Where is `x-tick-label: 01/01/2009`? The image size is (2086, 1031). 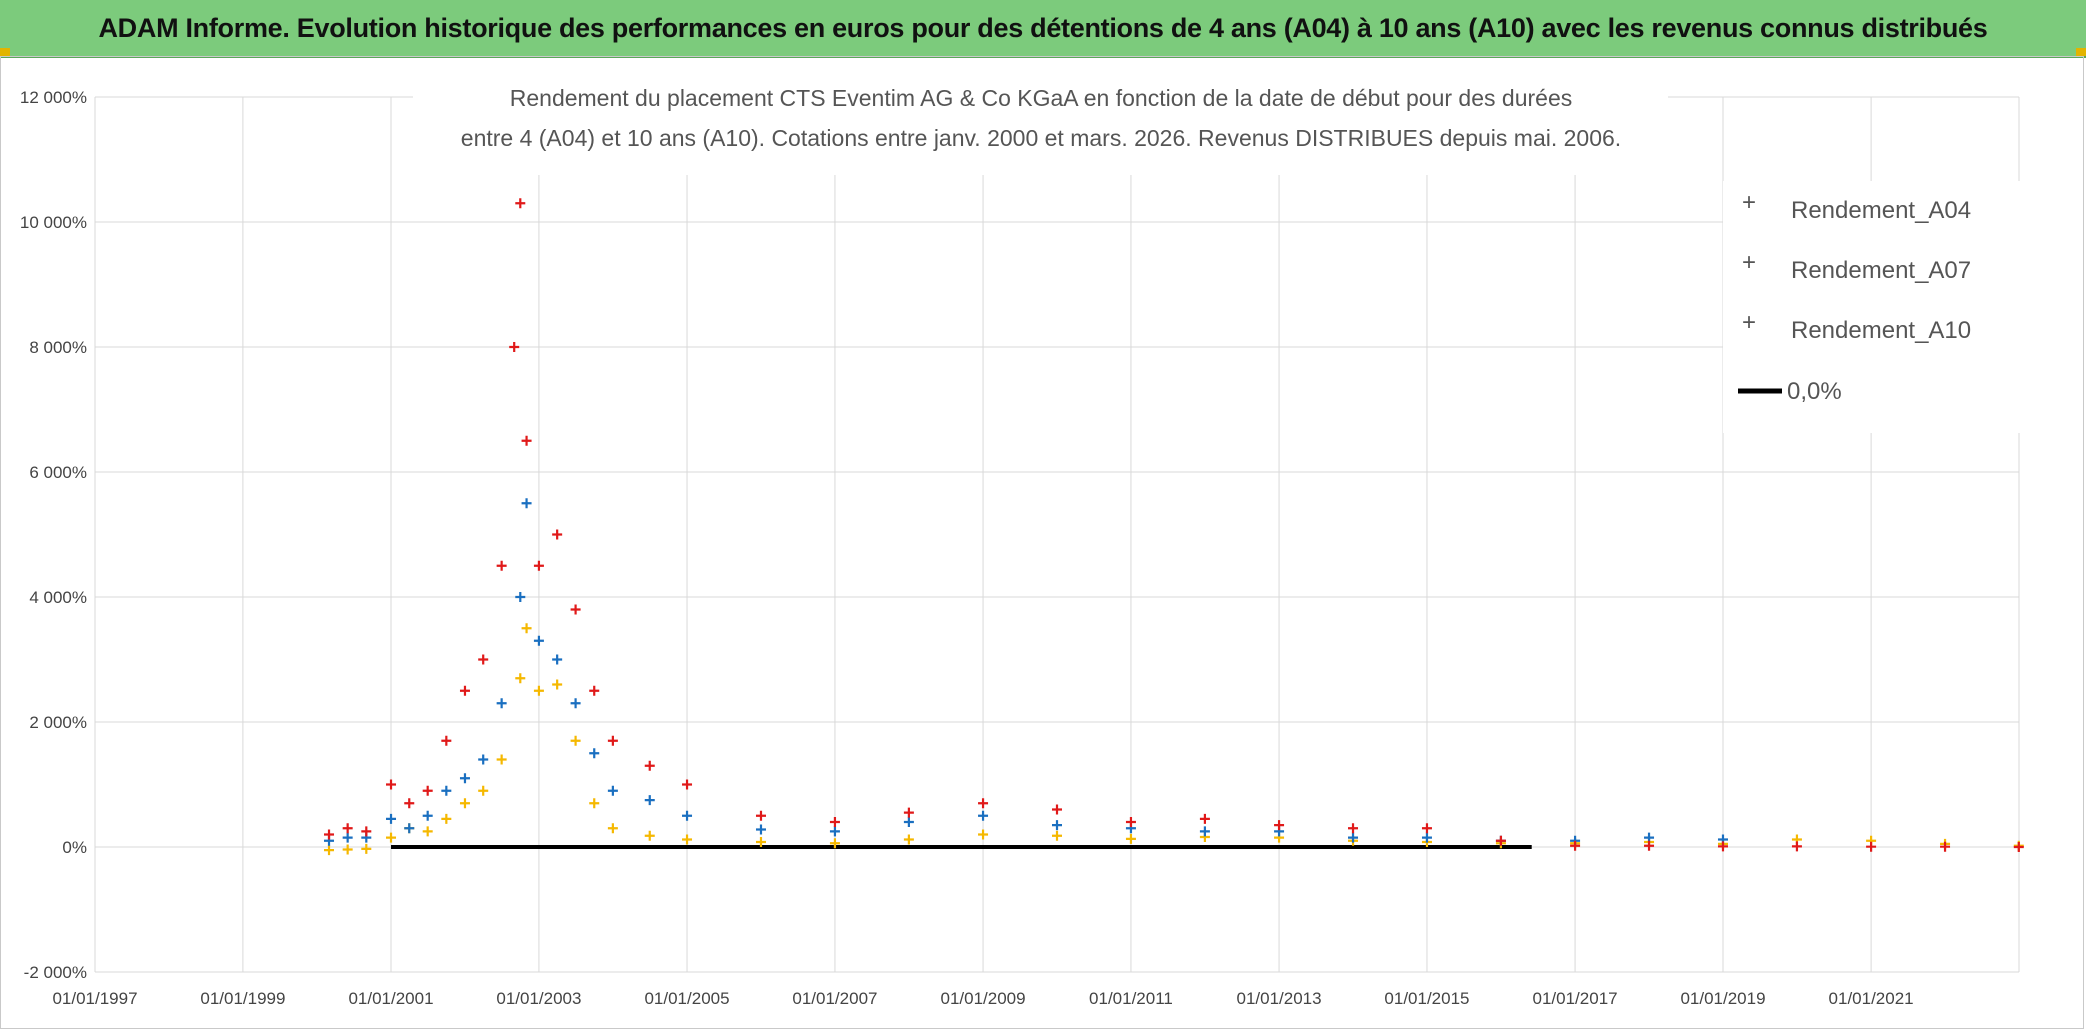
x-tick-label: 01/01/2009 is located at coordinates (982, 998).